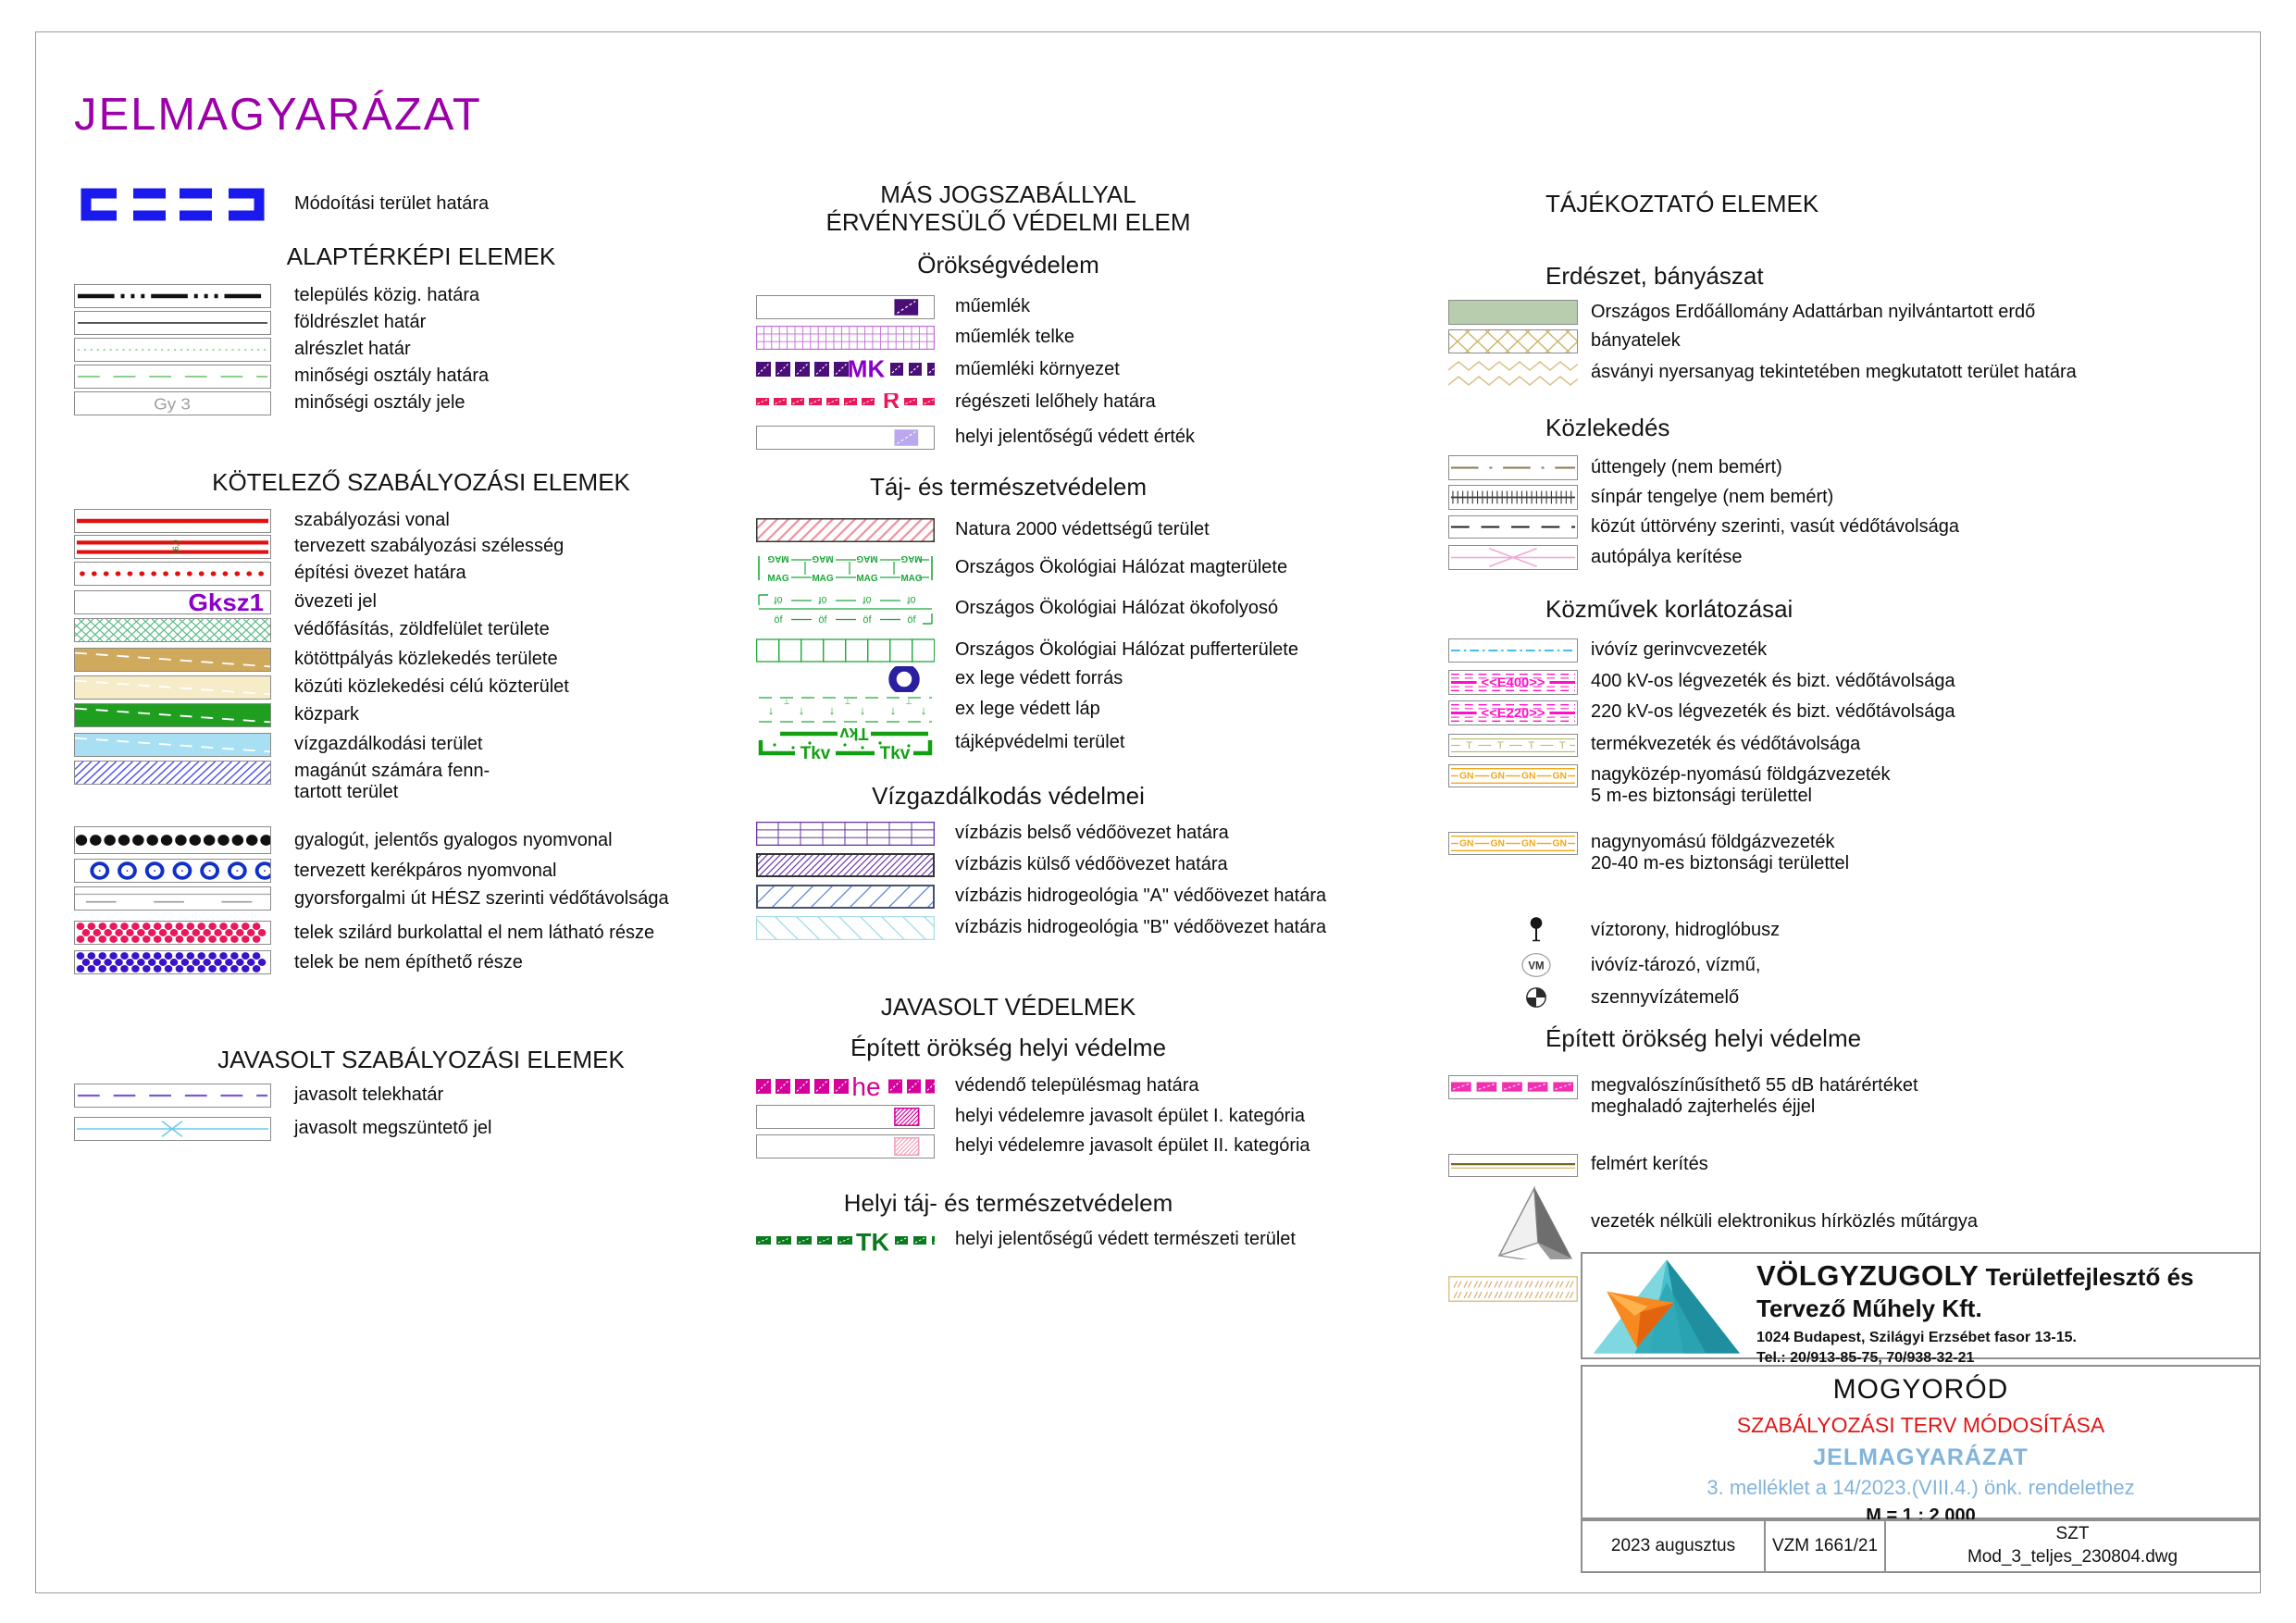  I want to click on talaj-swatch, so click(1513, 1288).